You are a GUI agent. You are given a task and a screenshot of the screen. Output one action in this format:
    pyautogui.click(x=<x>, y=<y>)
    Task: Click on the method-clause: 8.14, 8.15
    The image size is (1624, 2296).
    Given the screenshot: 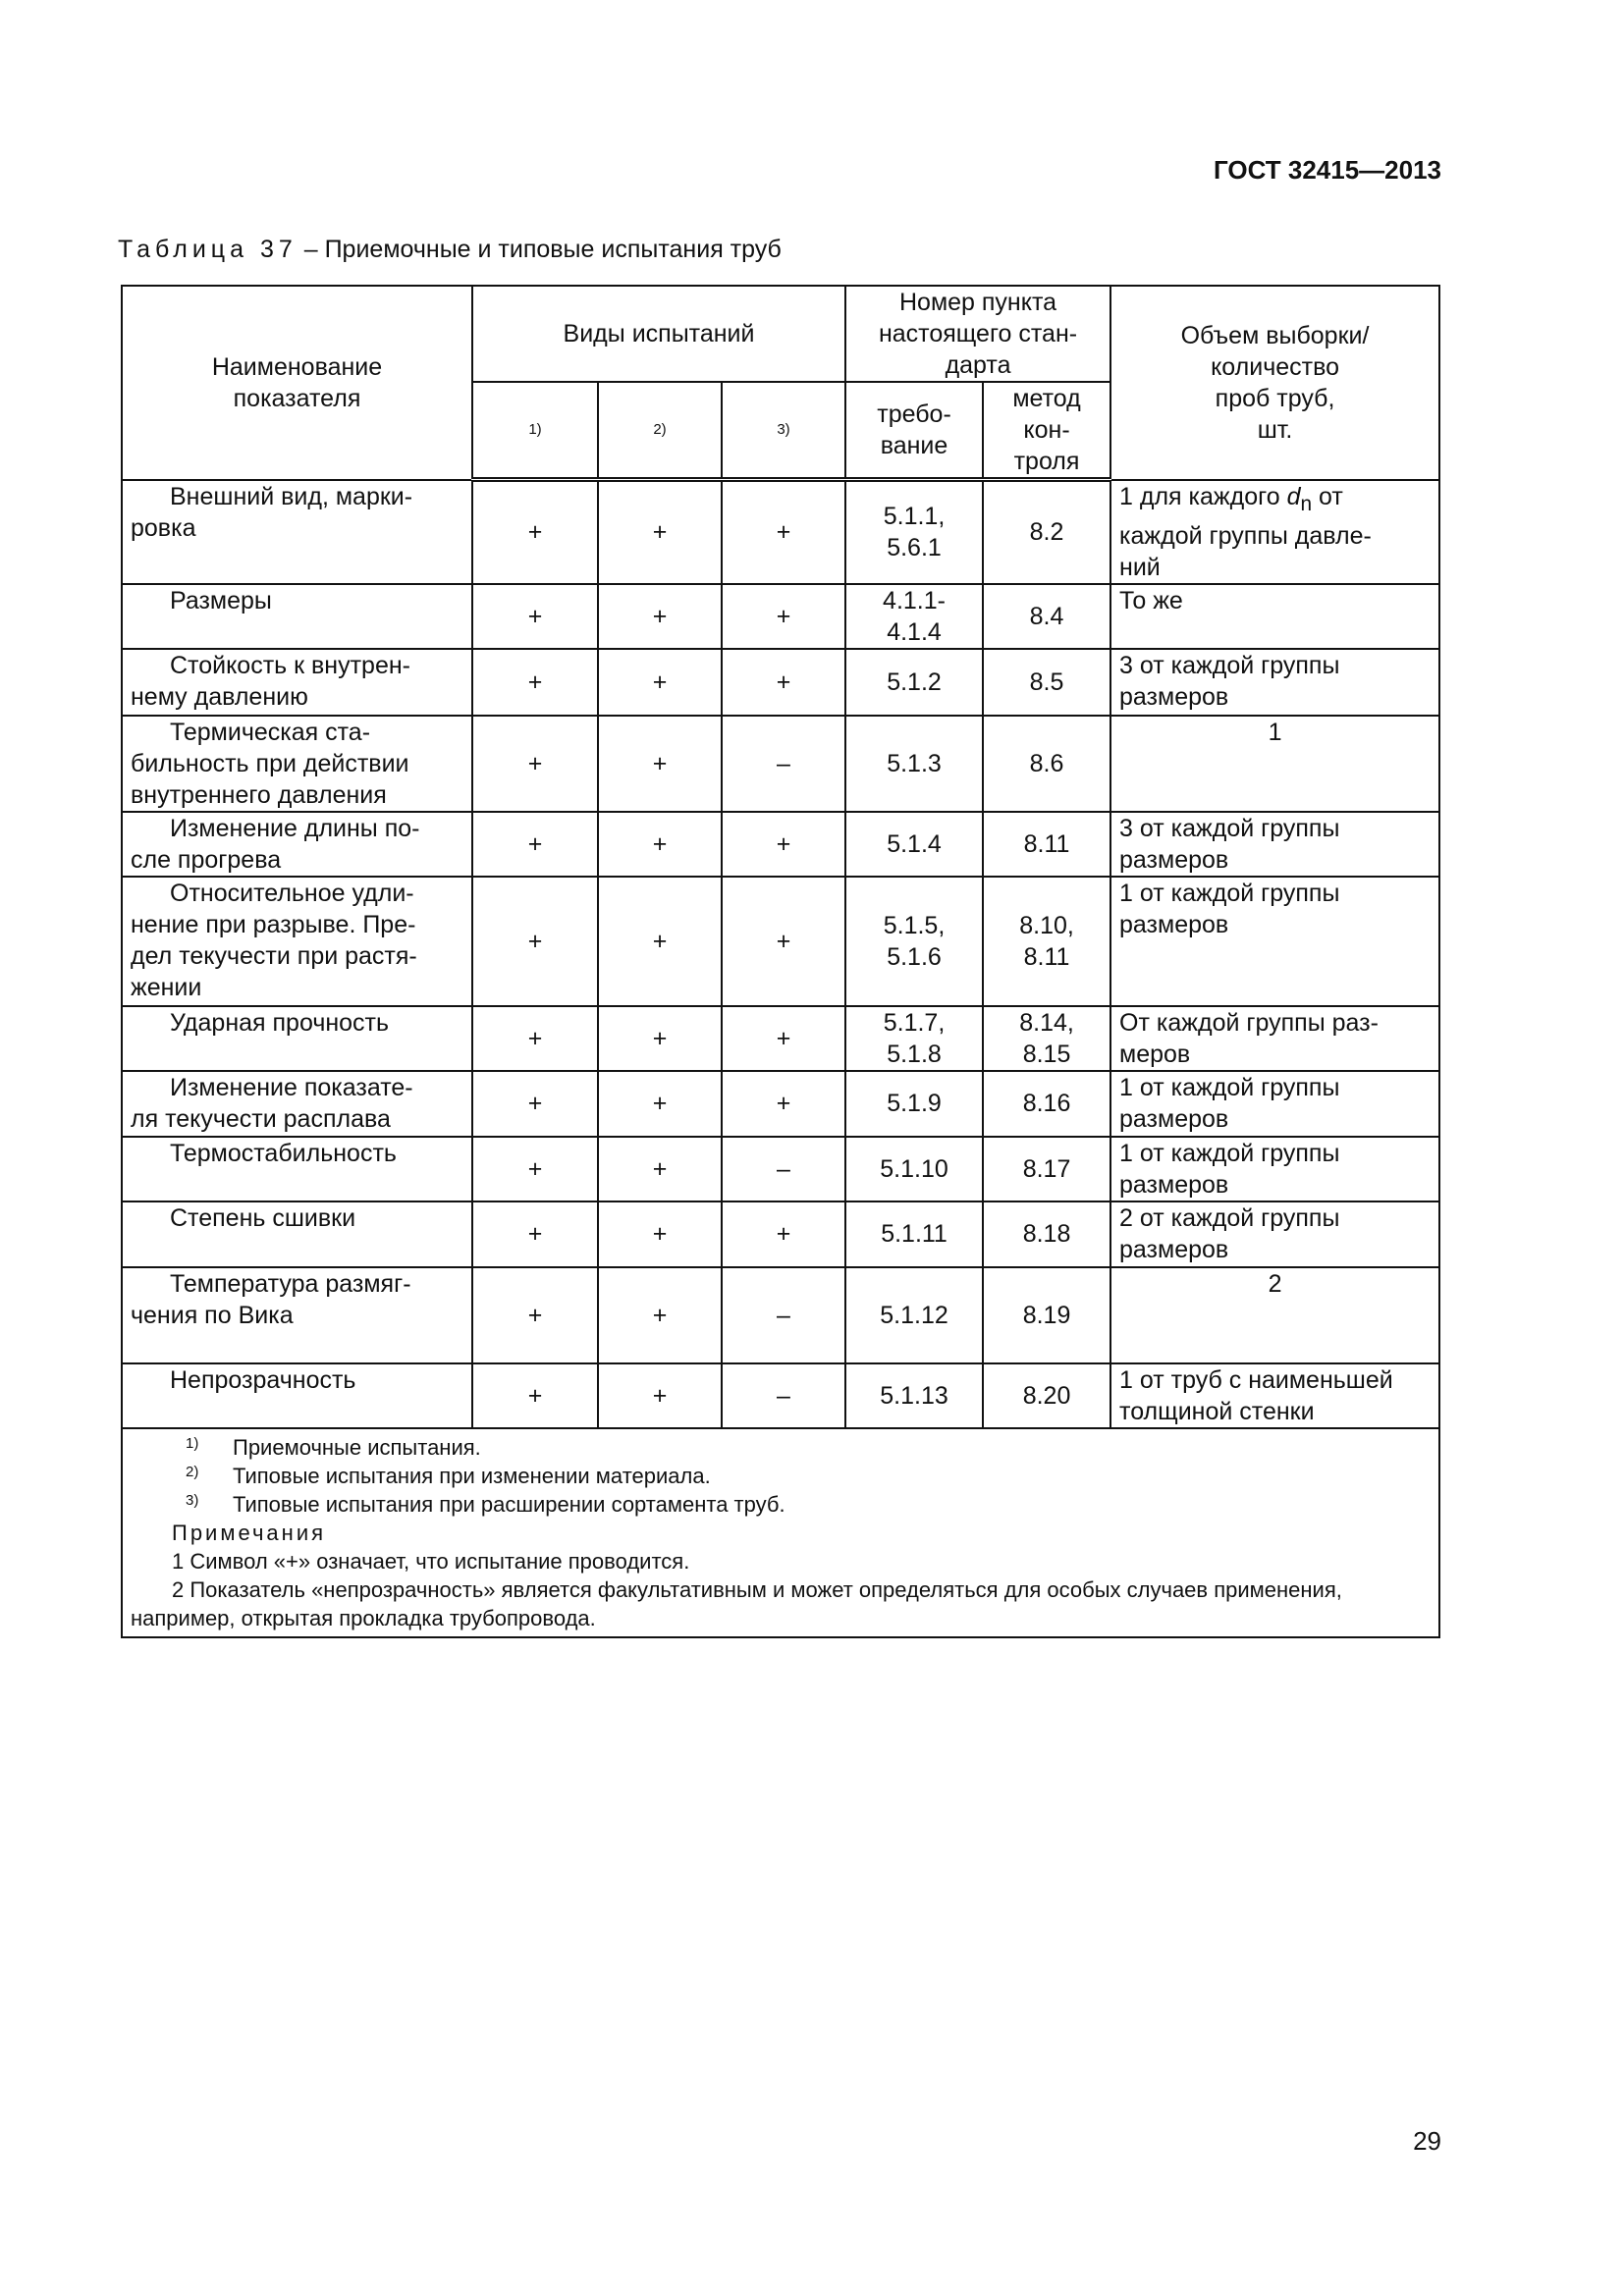 What is the action you would take?
    pyautogui.click(x=1047, y=1038)
    